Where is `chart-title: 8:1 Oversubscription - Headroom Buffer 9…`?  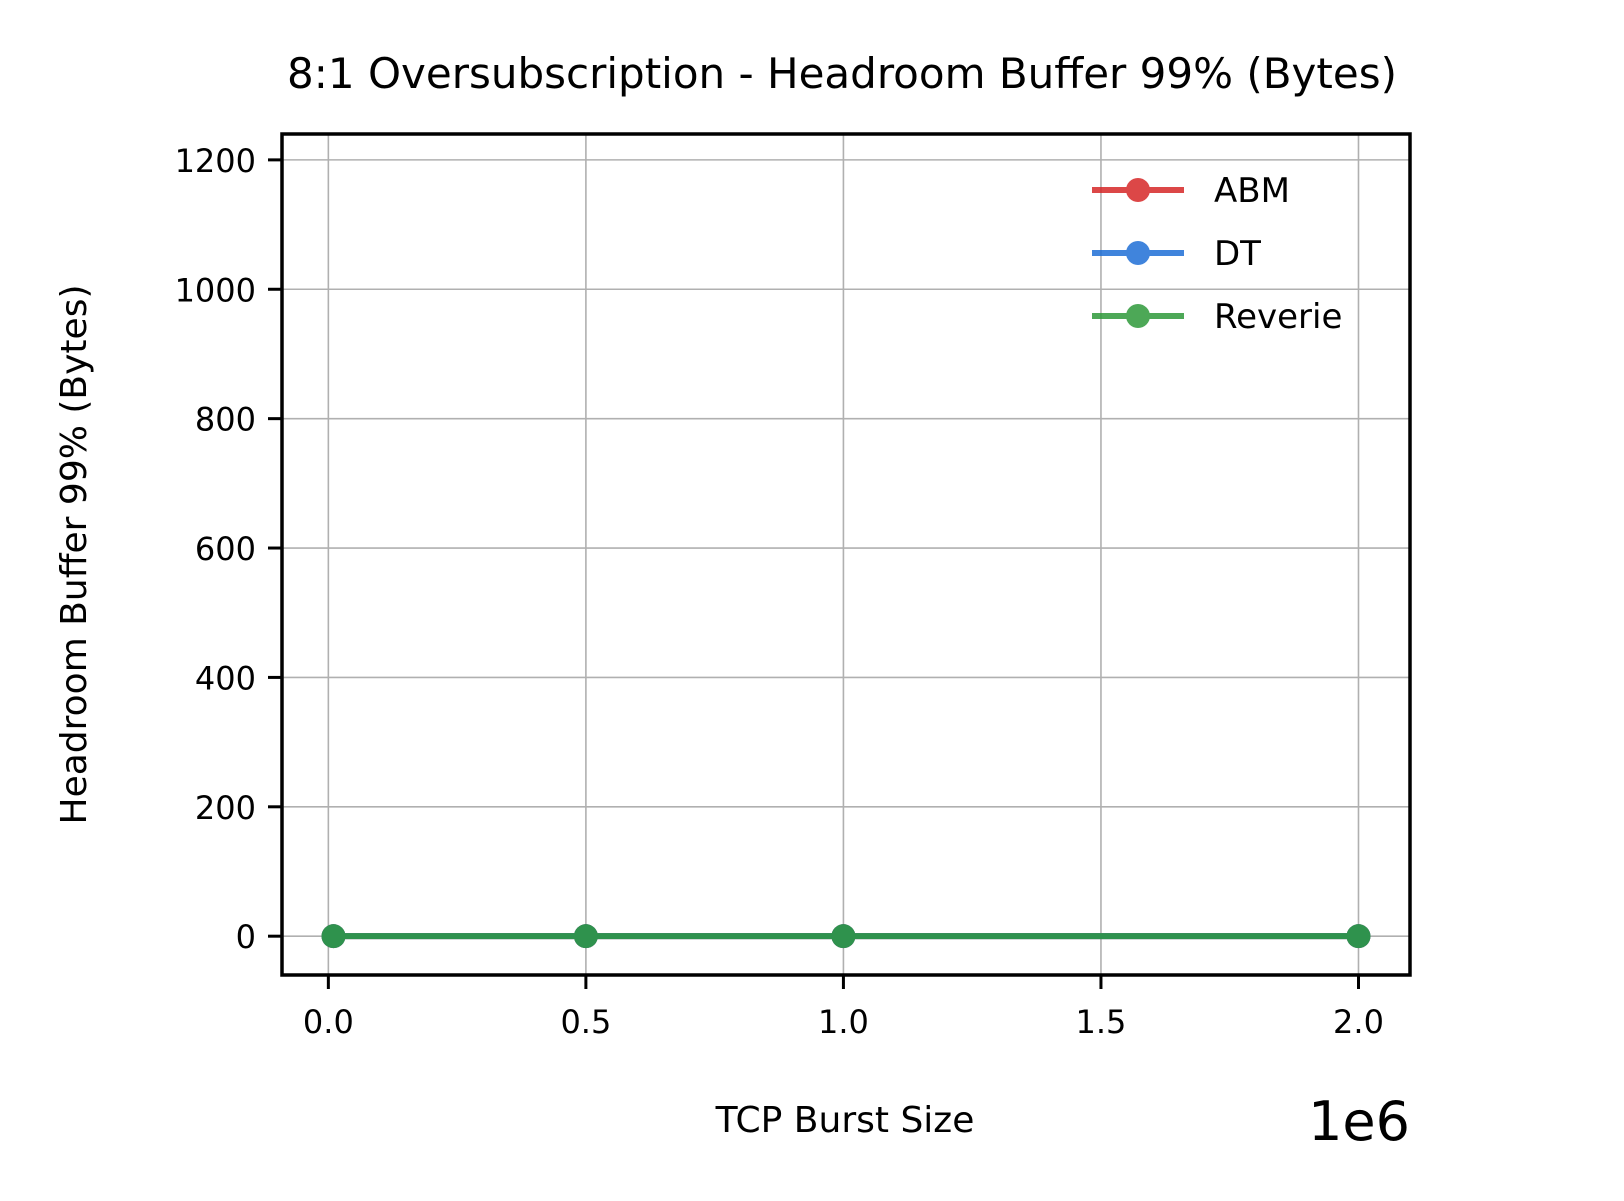
chart-title: 8:1 Oversubscription - Headroom Buffer 9… is located at coordinates (842, 73).